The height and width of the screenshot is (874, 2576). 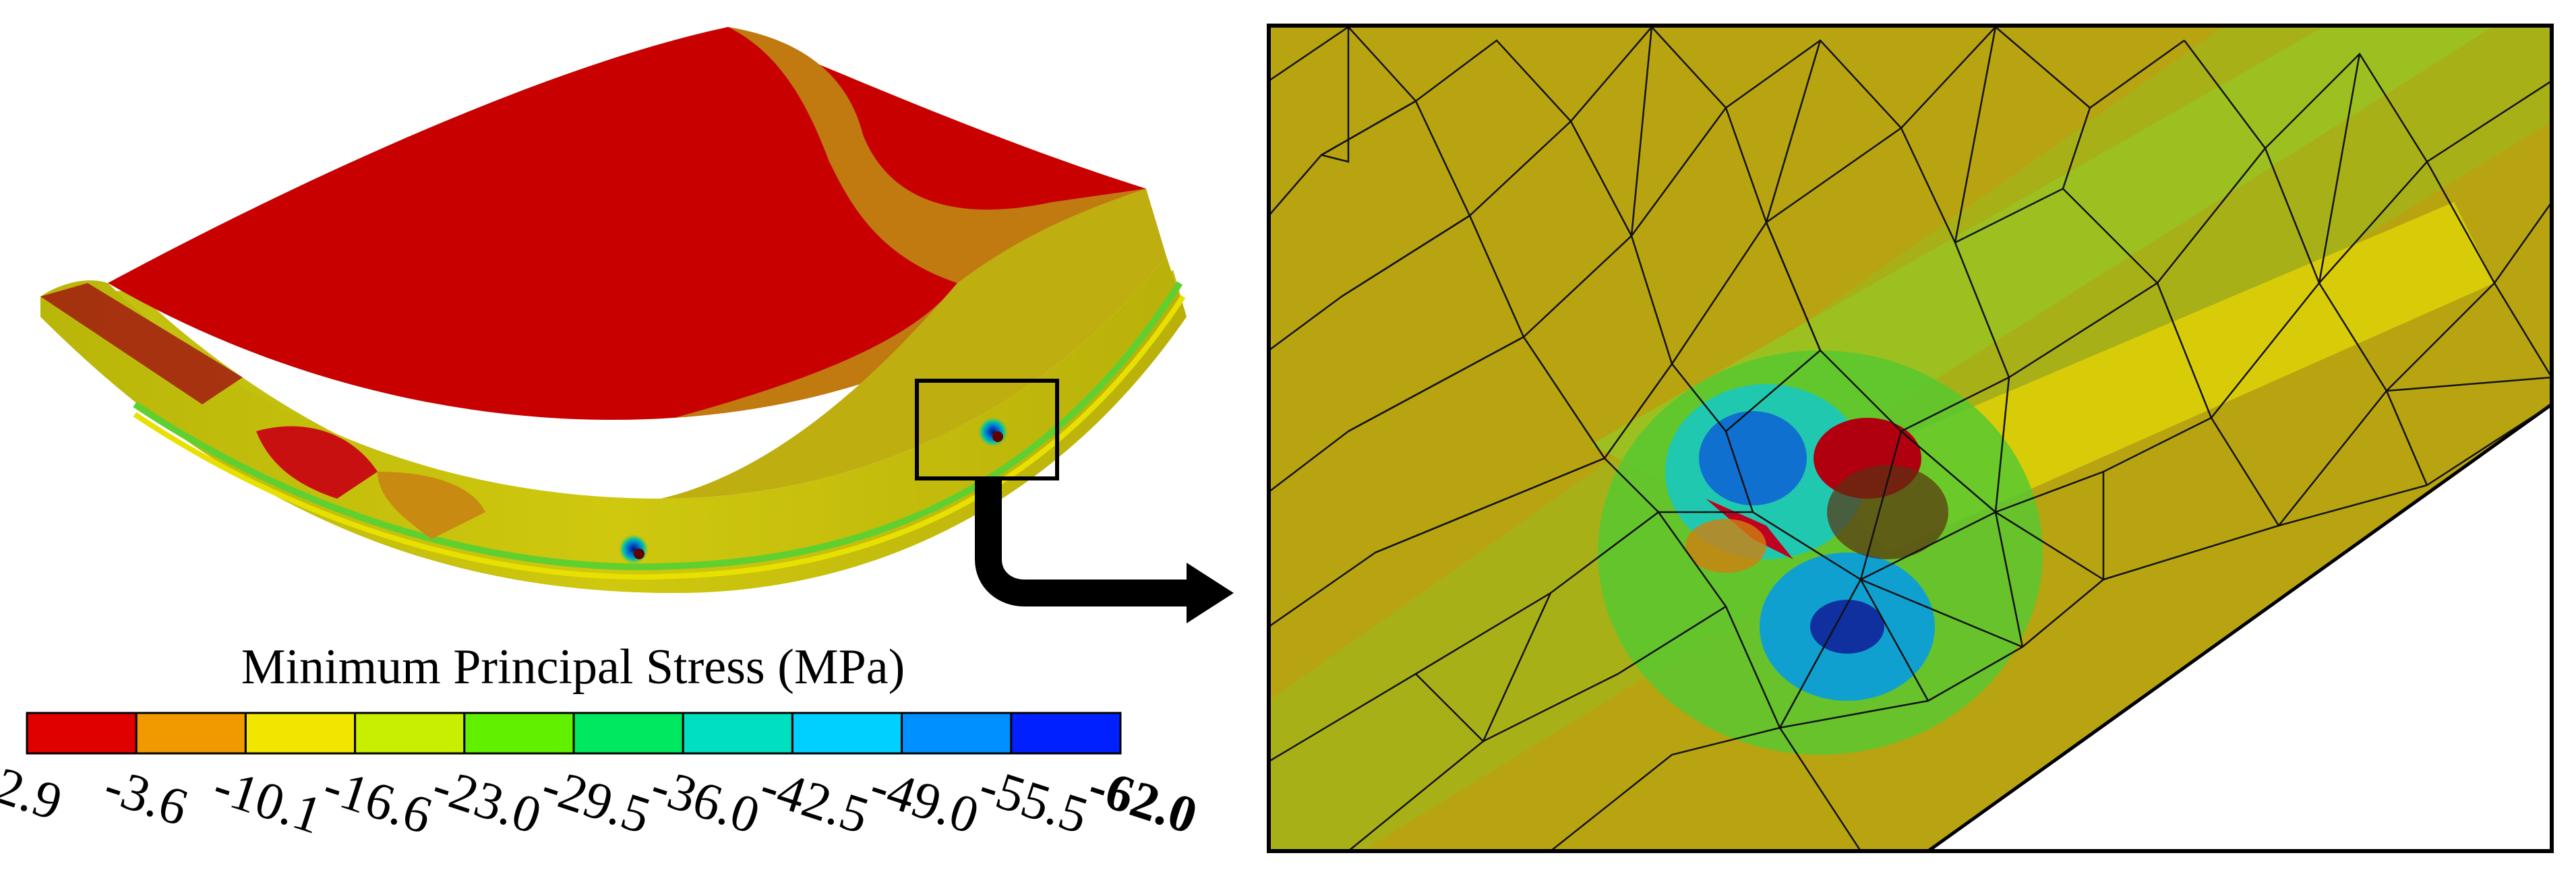 What do you see at coordinates (659, 437) in the screenshot?
I see `edge-stripe-yellow` at bounding box center [659, 437].